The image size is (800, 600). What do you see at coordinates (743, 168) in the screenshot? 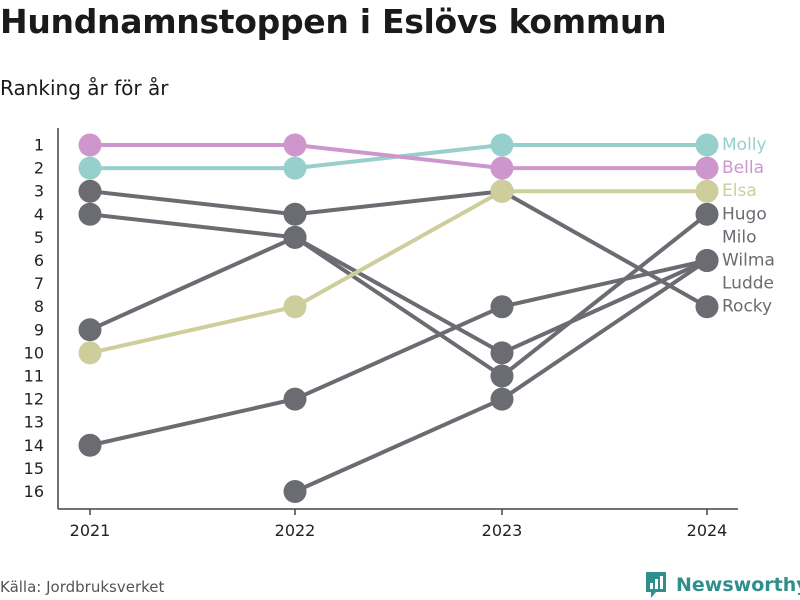
I see `end-label-bella: Bella` at bounding box center [743, 168].